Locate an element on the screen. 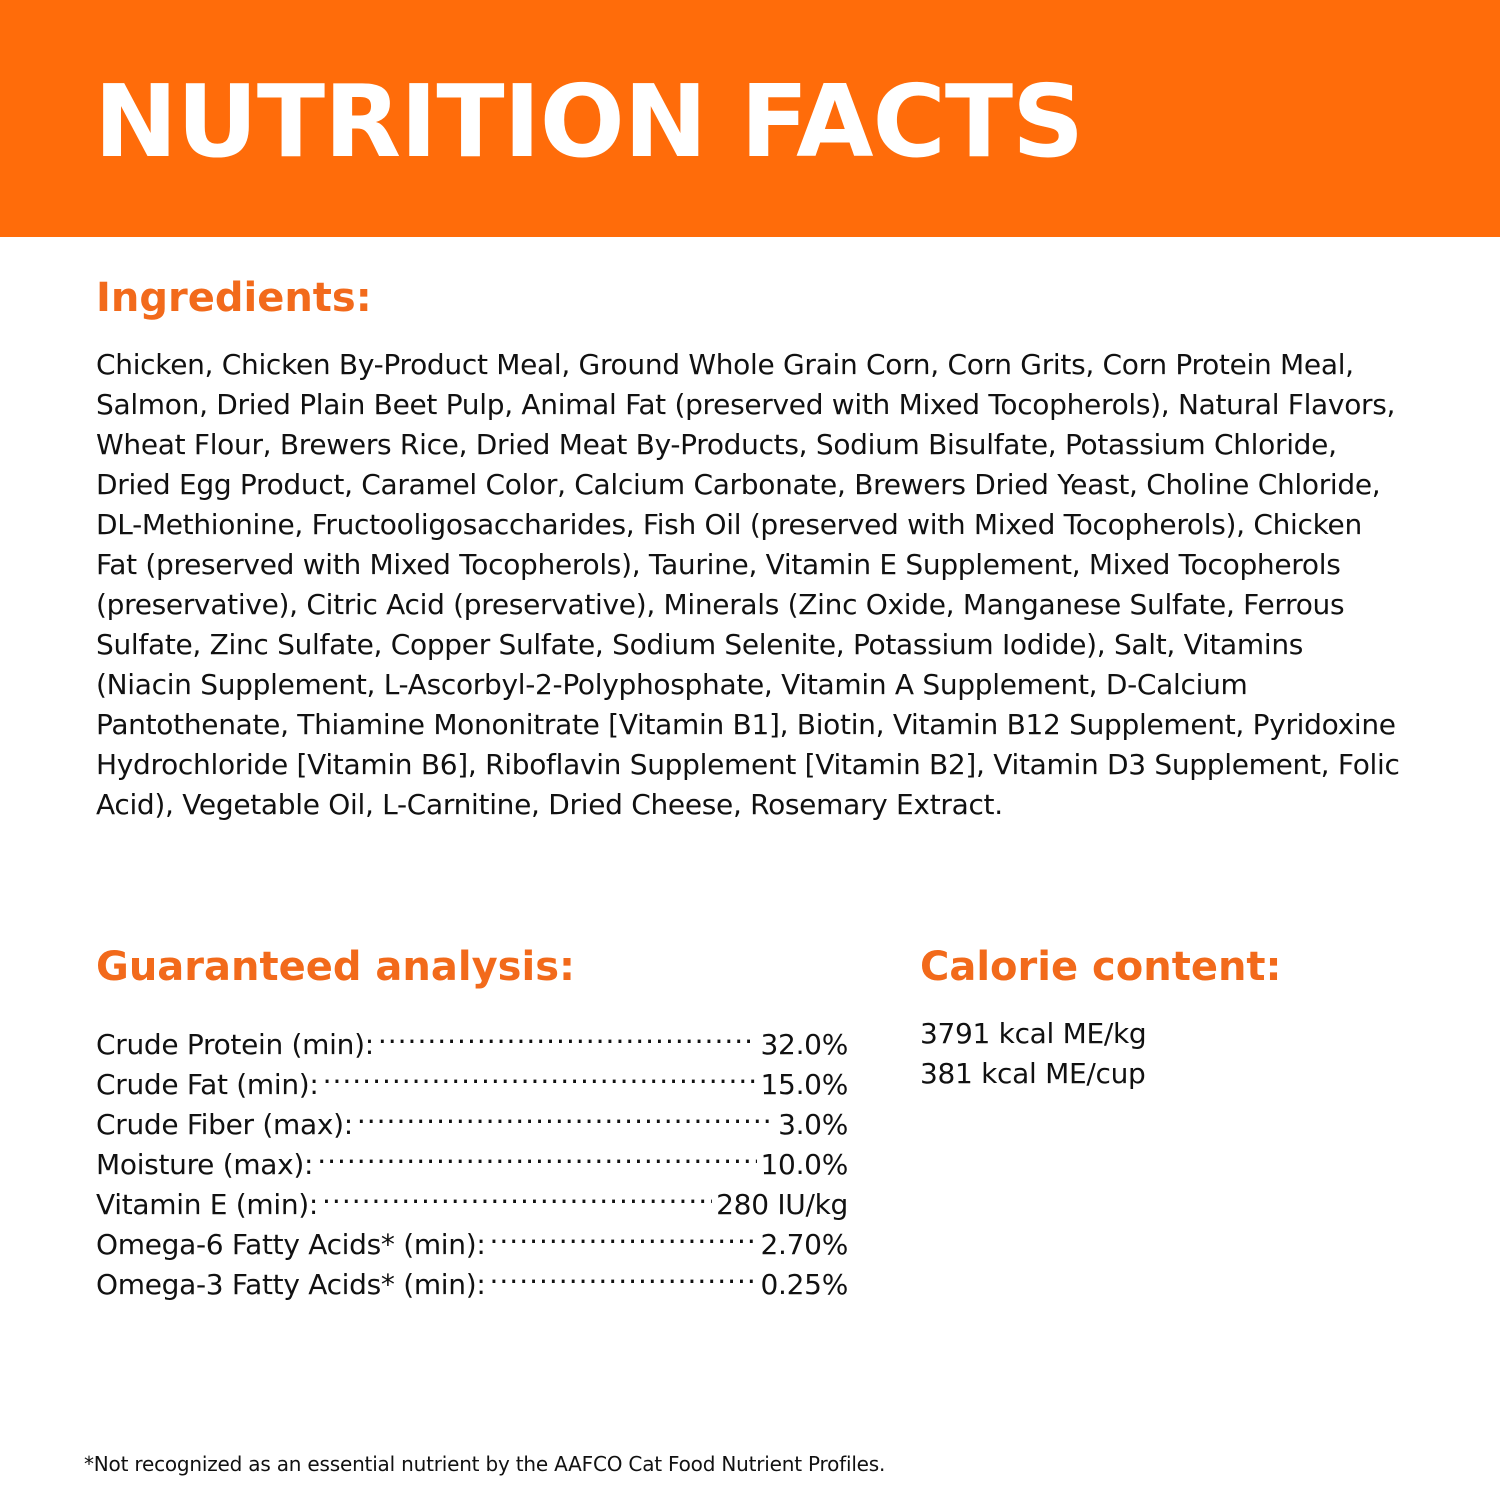 Image resolution: width=1500 pixels, height=1500 pixels. ingredients-heading: Ingredients: is located at coordinates (234, 298).